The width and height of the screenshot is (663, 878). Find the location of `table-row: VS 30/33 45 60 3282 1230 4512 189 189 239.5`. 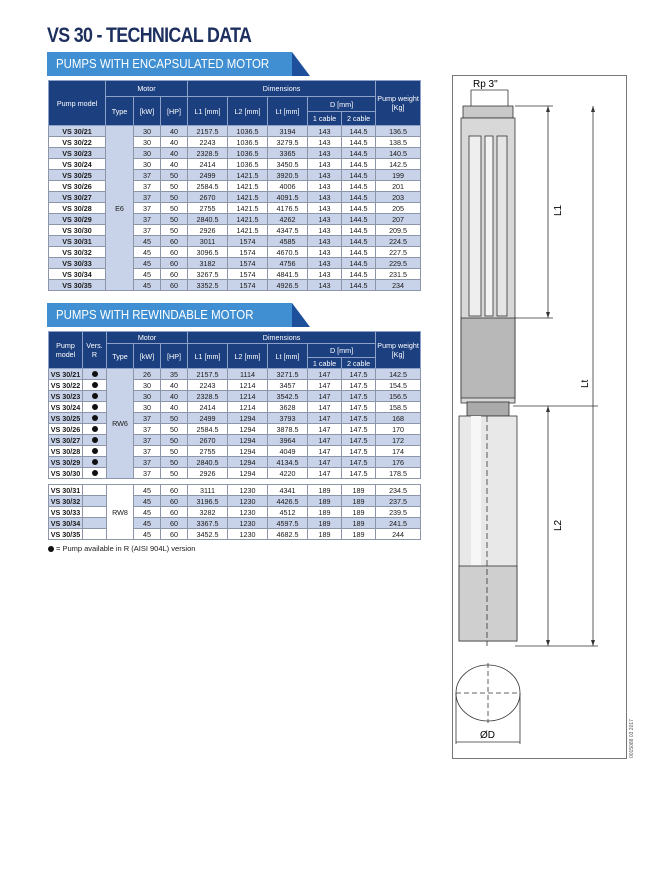

table-row: VS 30/33 45 60 3282 1230 4512 189 189 239.5 is located at coordinates (235, 512).